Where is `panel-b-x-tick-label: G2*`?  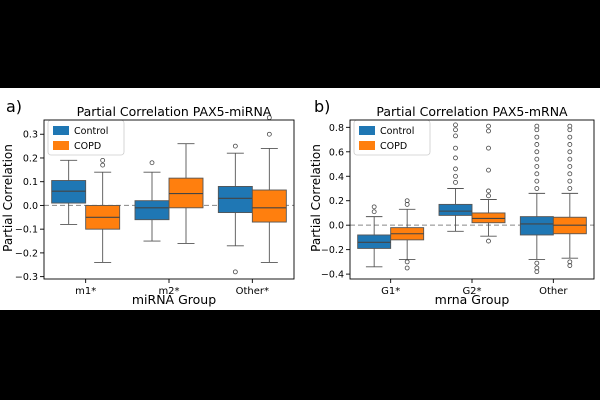
panel-b-x-tick-label: G2* is located at coordinates (471, 291).